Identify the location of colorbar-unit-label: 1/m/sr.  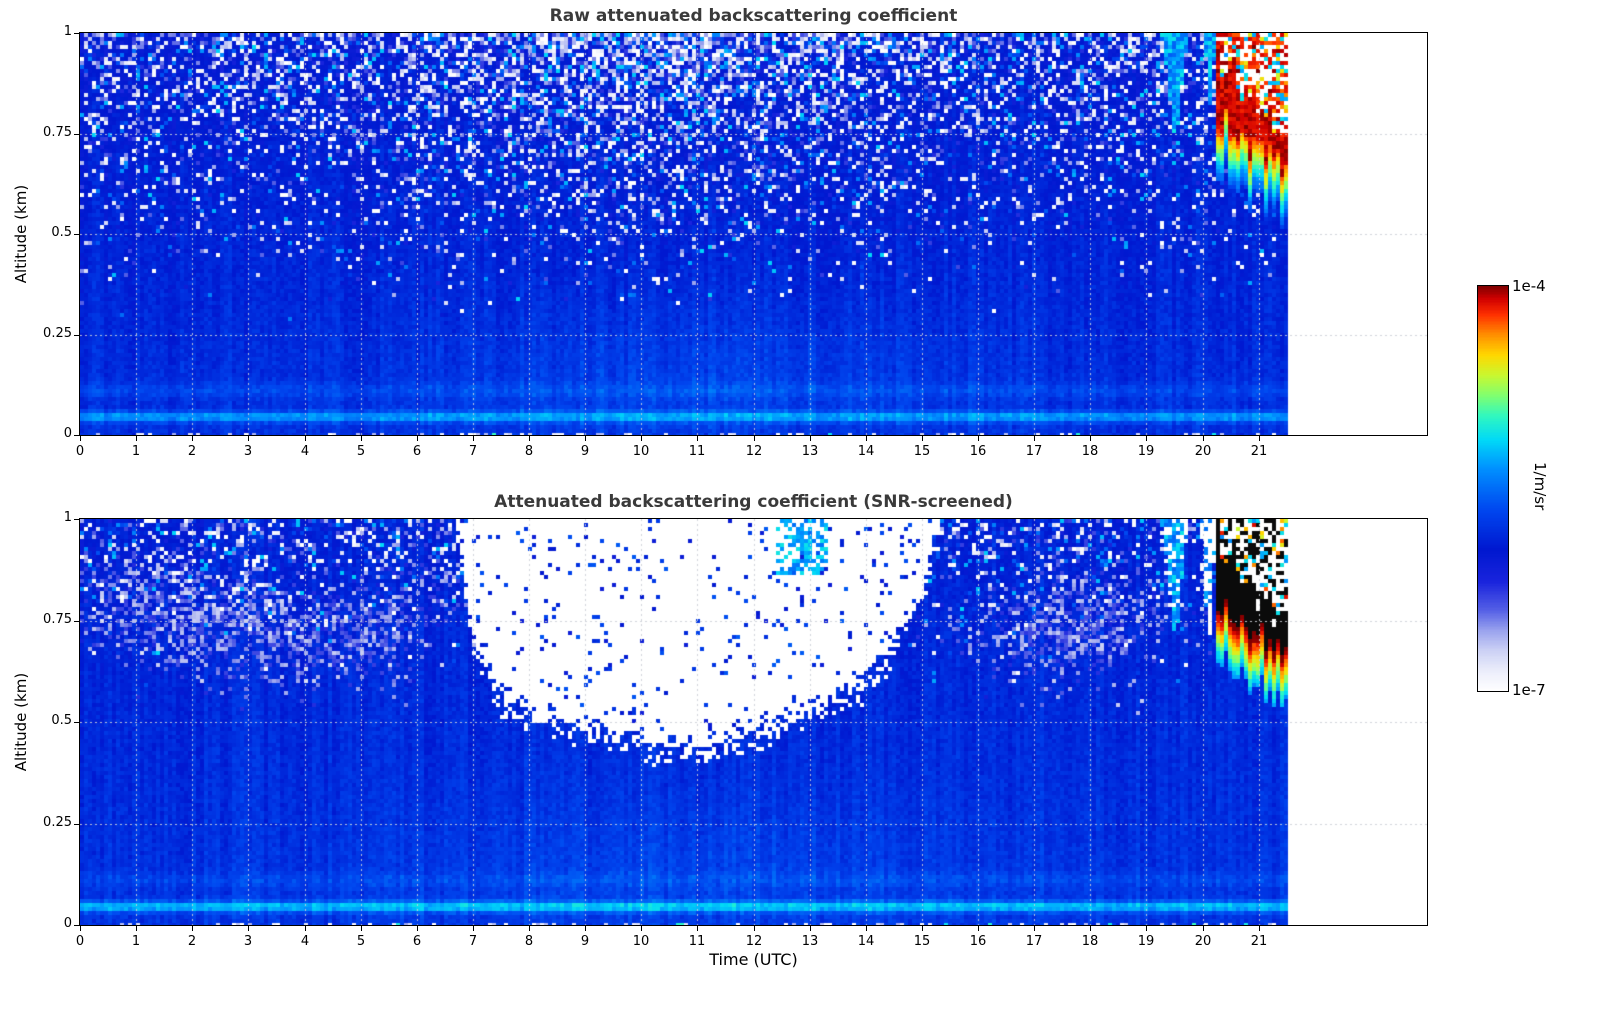
(1540, 486).